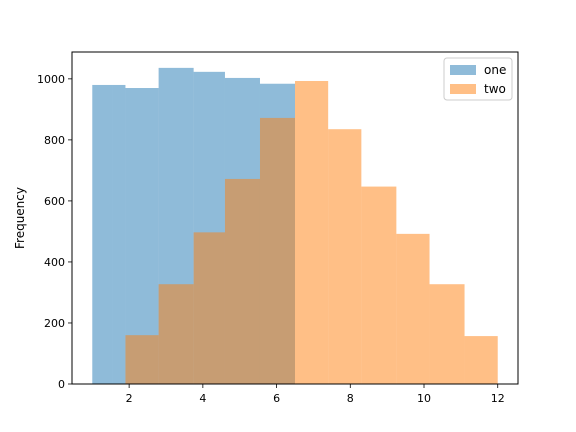 The height and width of the screenshot is (432, 576). Describe the element at coordinates (463, 70) in the screenshot. I see `legend-swatch-one` at that location.